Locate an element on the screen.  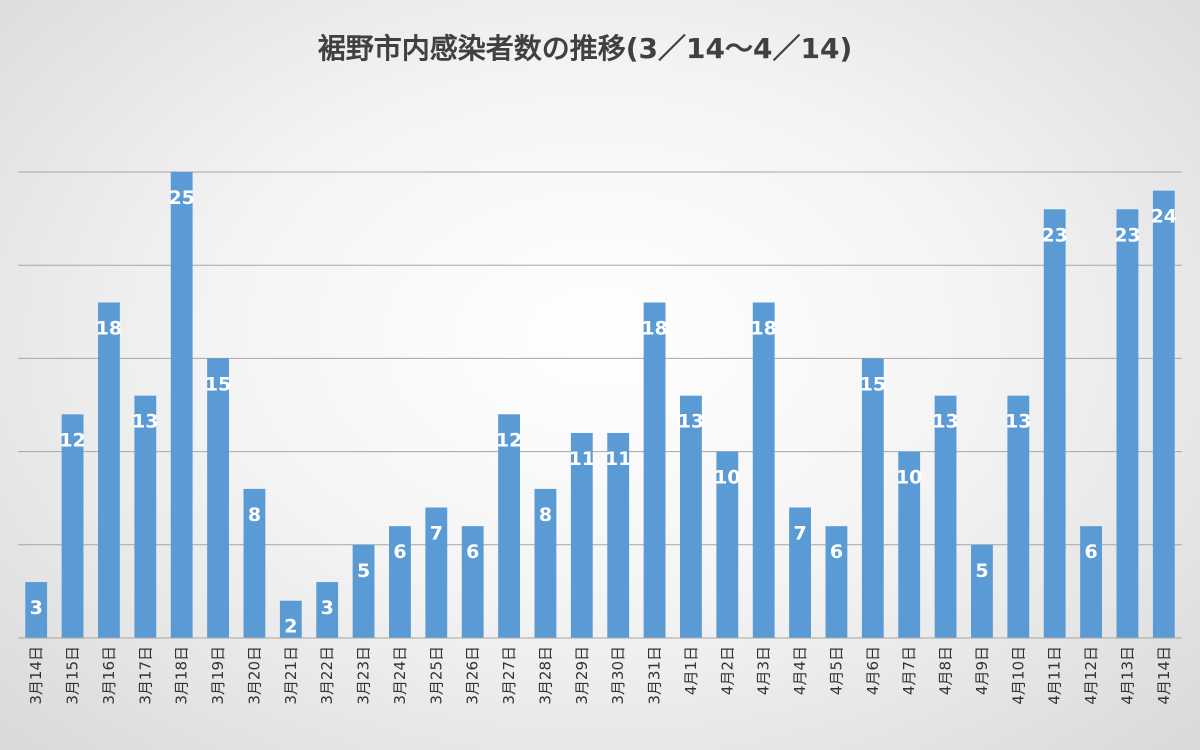
x-tick-label: 4月5日 is located at coordinates (836, 670).